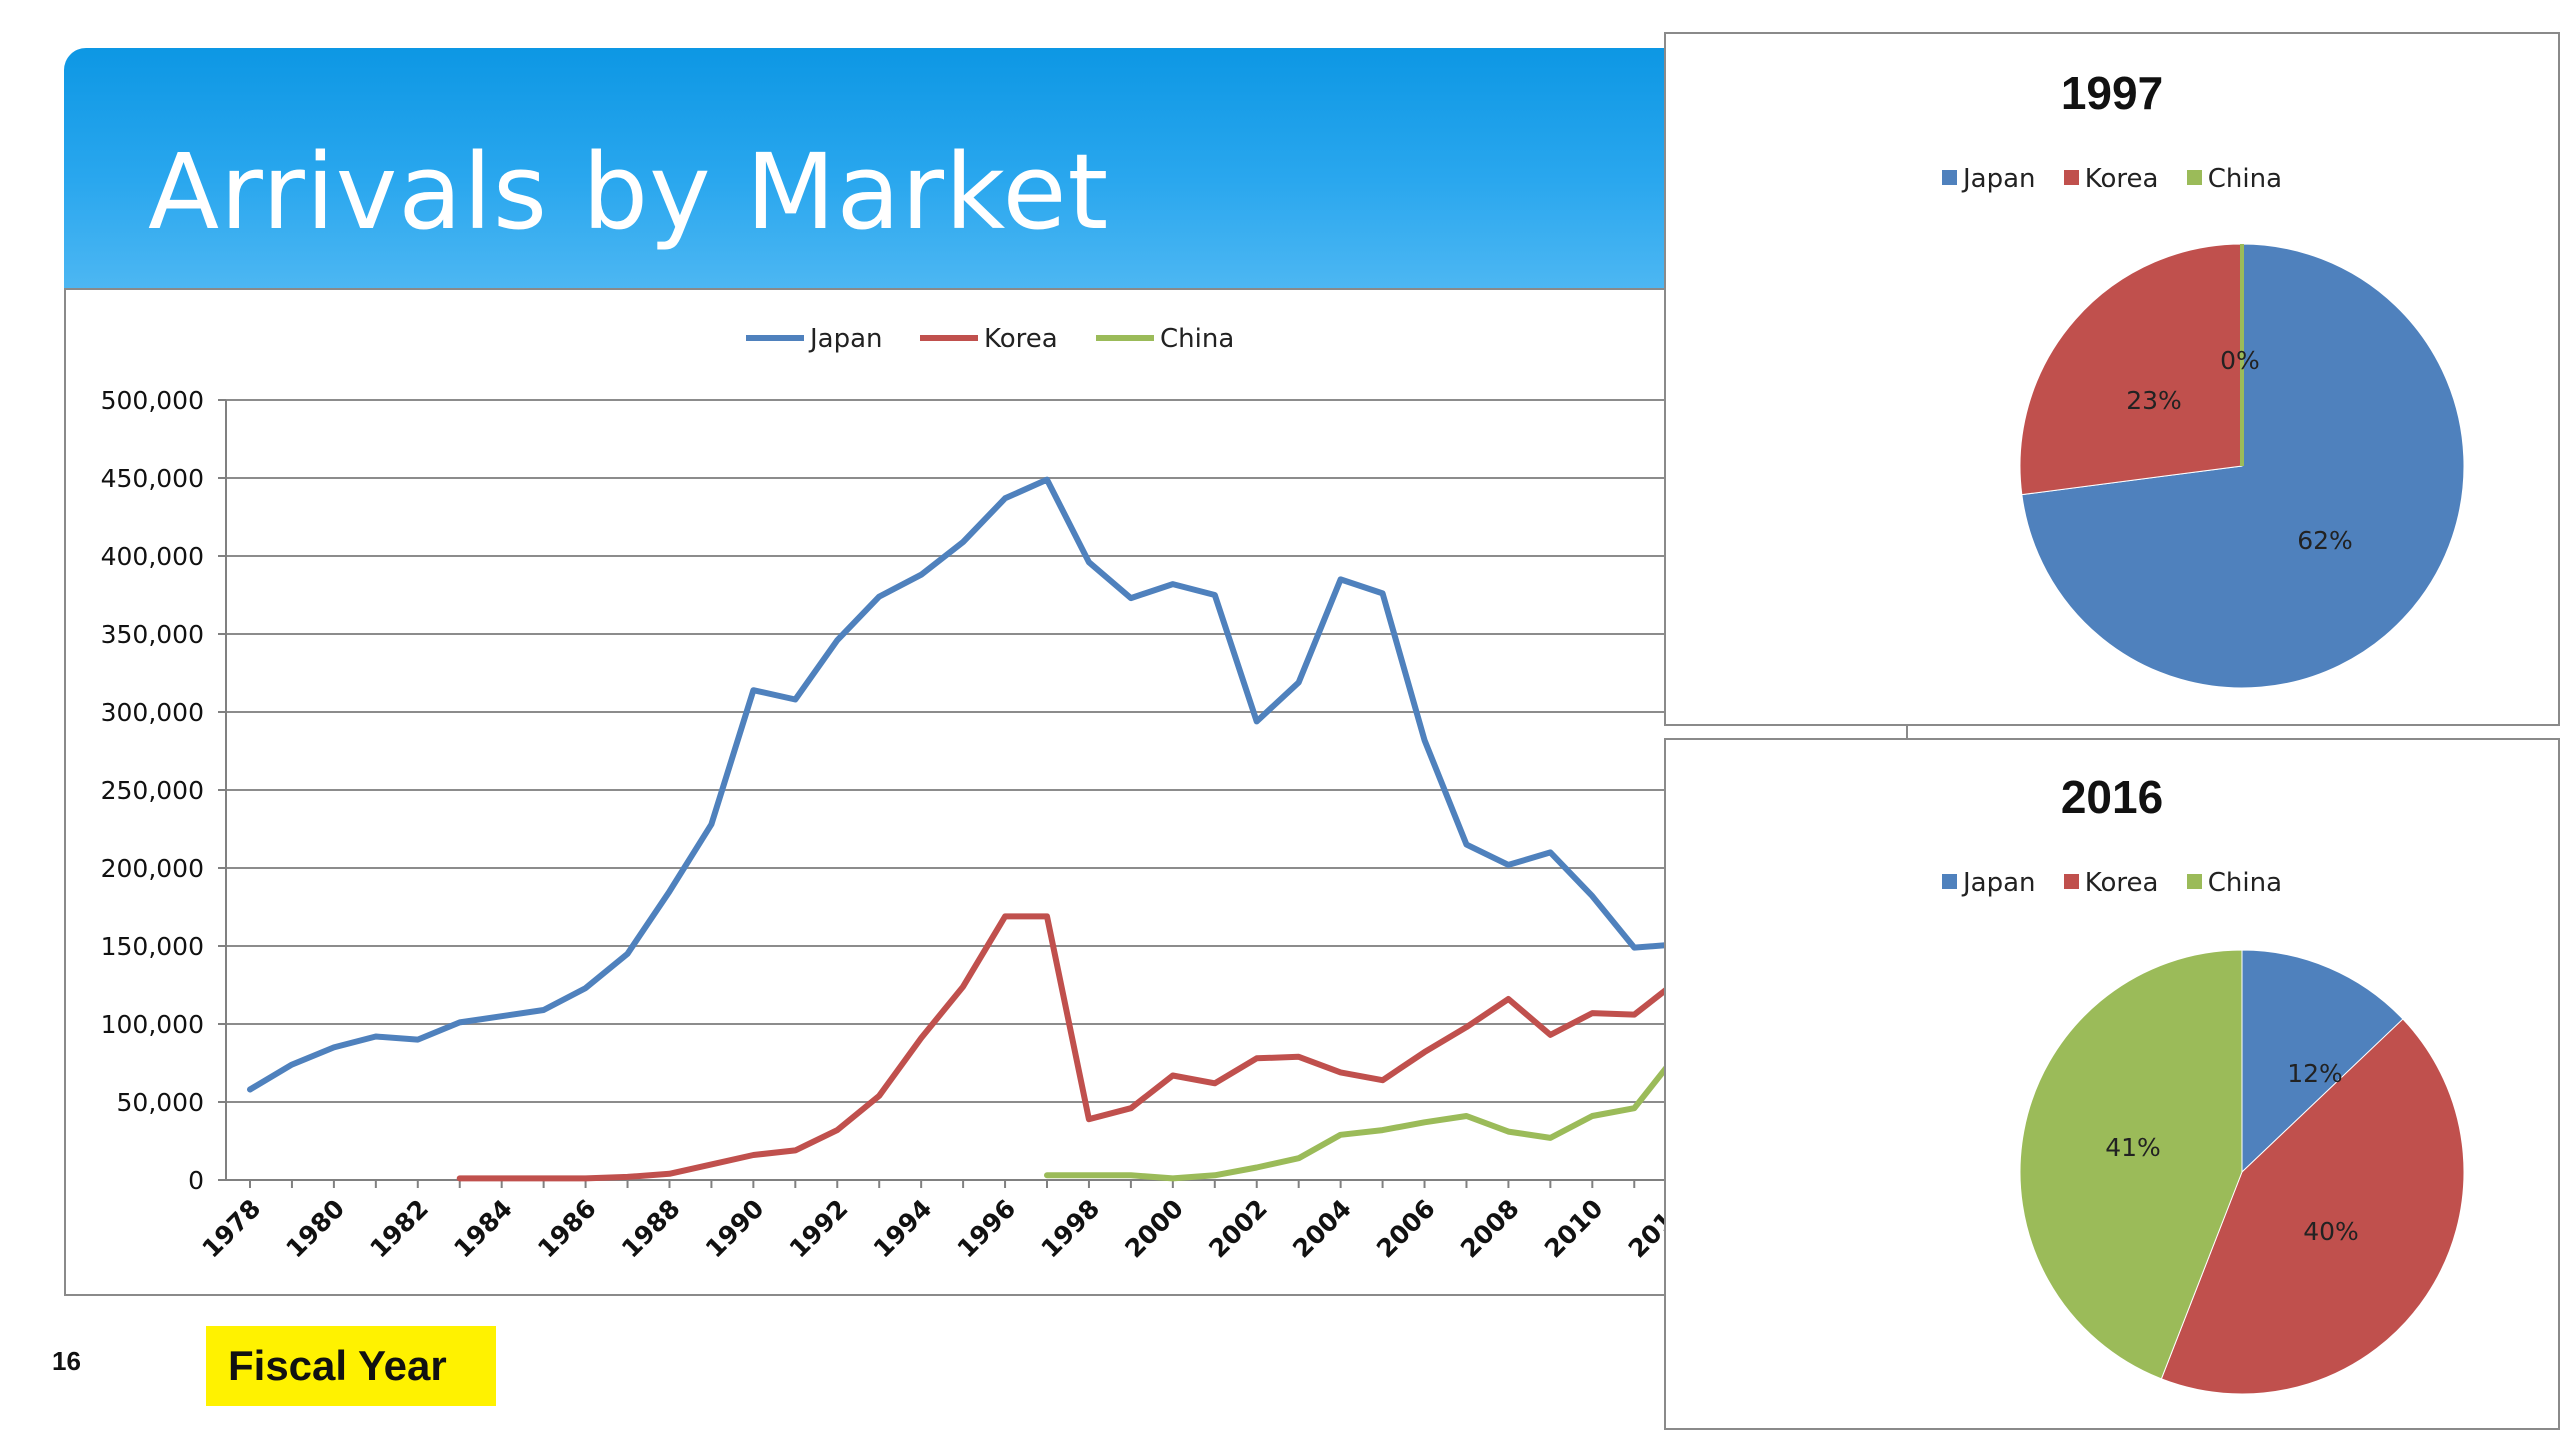 Image resolution: width=2560 pixels, height=1440 pixels. I want to click on fiscal-year-label: Fiscal Year, so click(337, 1365).